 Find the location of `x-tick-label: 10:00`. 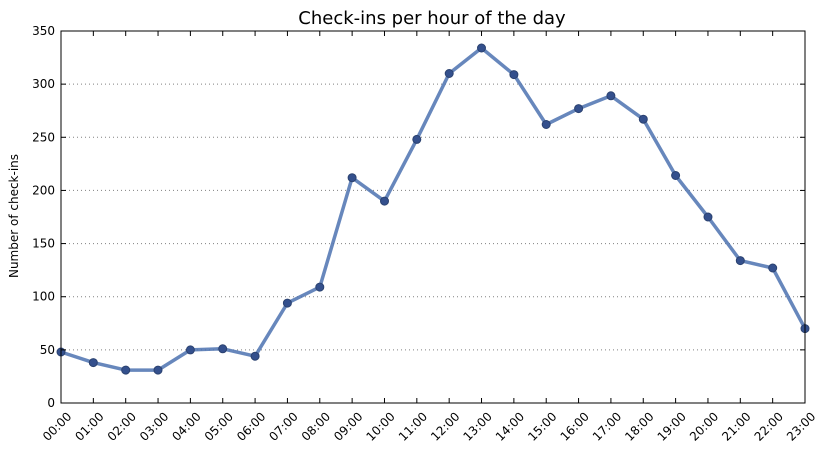

x-tick-label: 10:00 is located at coordinates (380, 426).